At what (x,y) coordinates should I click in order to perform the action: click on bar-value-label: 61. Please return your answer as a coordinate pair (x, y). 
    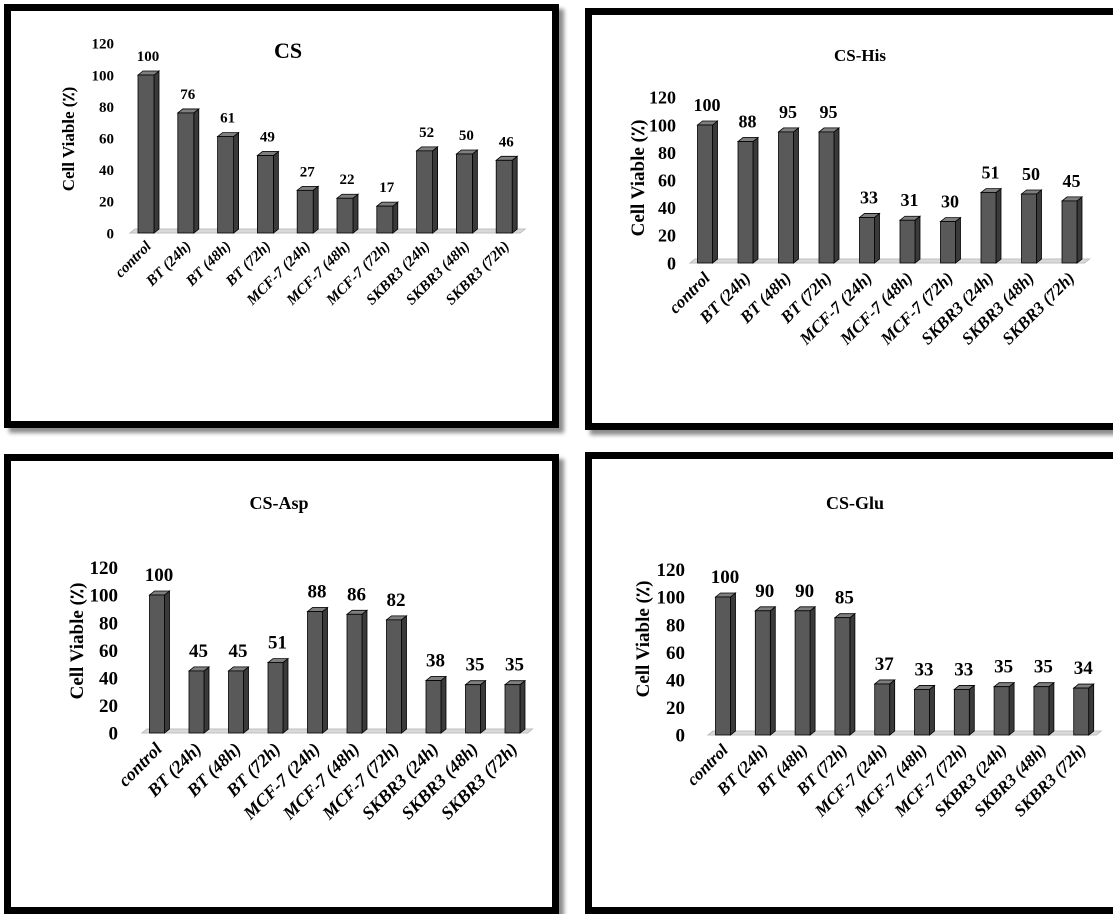
    Looking at the image, I should click on (227, 119).